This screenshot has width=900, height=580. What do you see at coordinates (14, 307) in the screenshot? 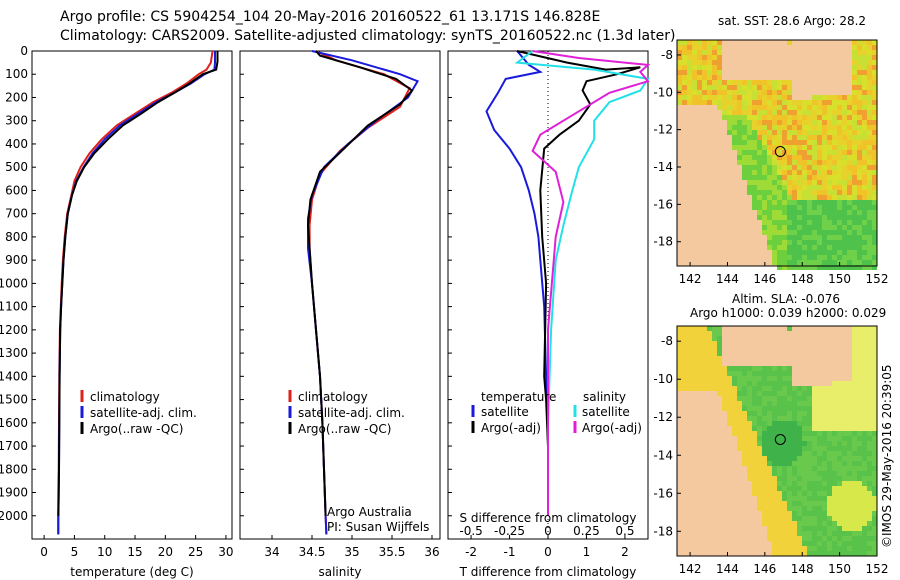
I see `y-tick-label: 1100` at bounding box center [14, 307].